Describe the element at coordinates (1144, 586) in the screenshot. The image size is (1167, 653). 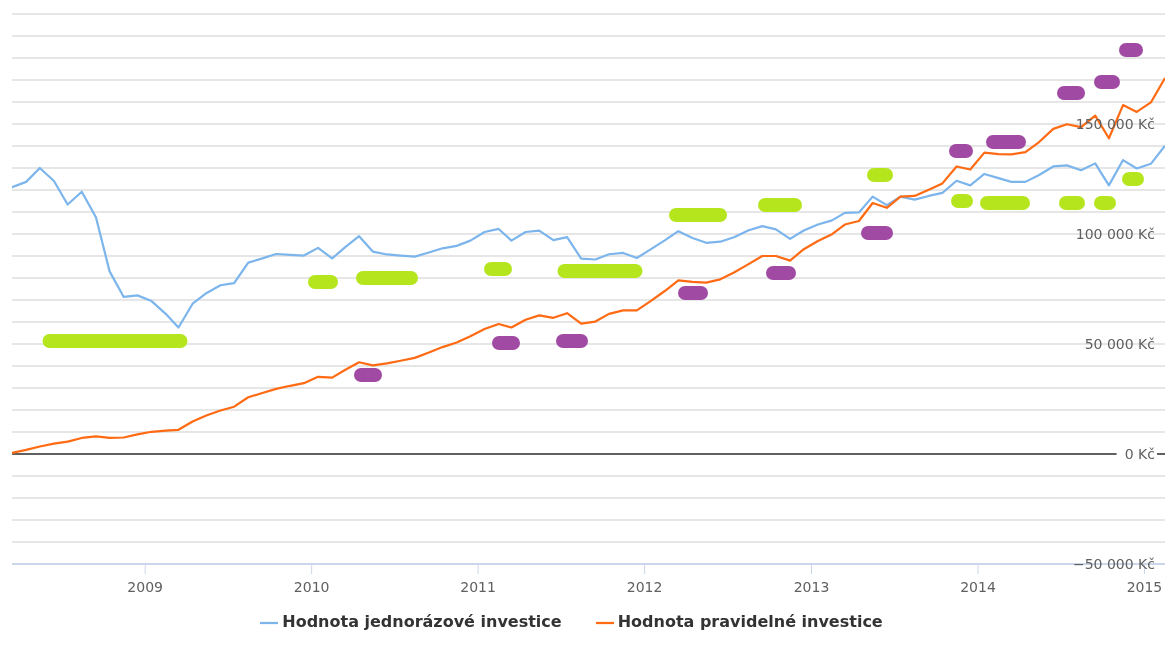
I see `x-tick-label: 2015` at that location.